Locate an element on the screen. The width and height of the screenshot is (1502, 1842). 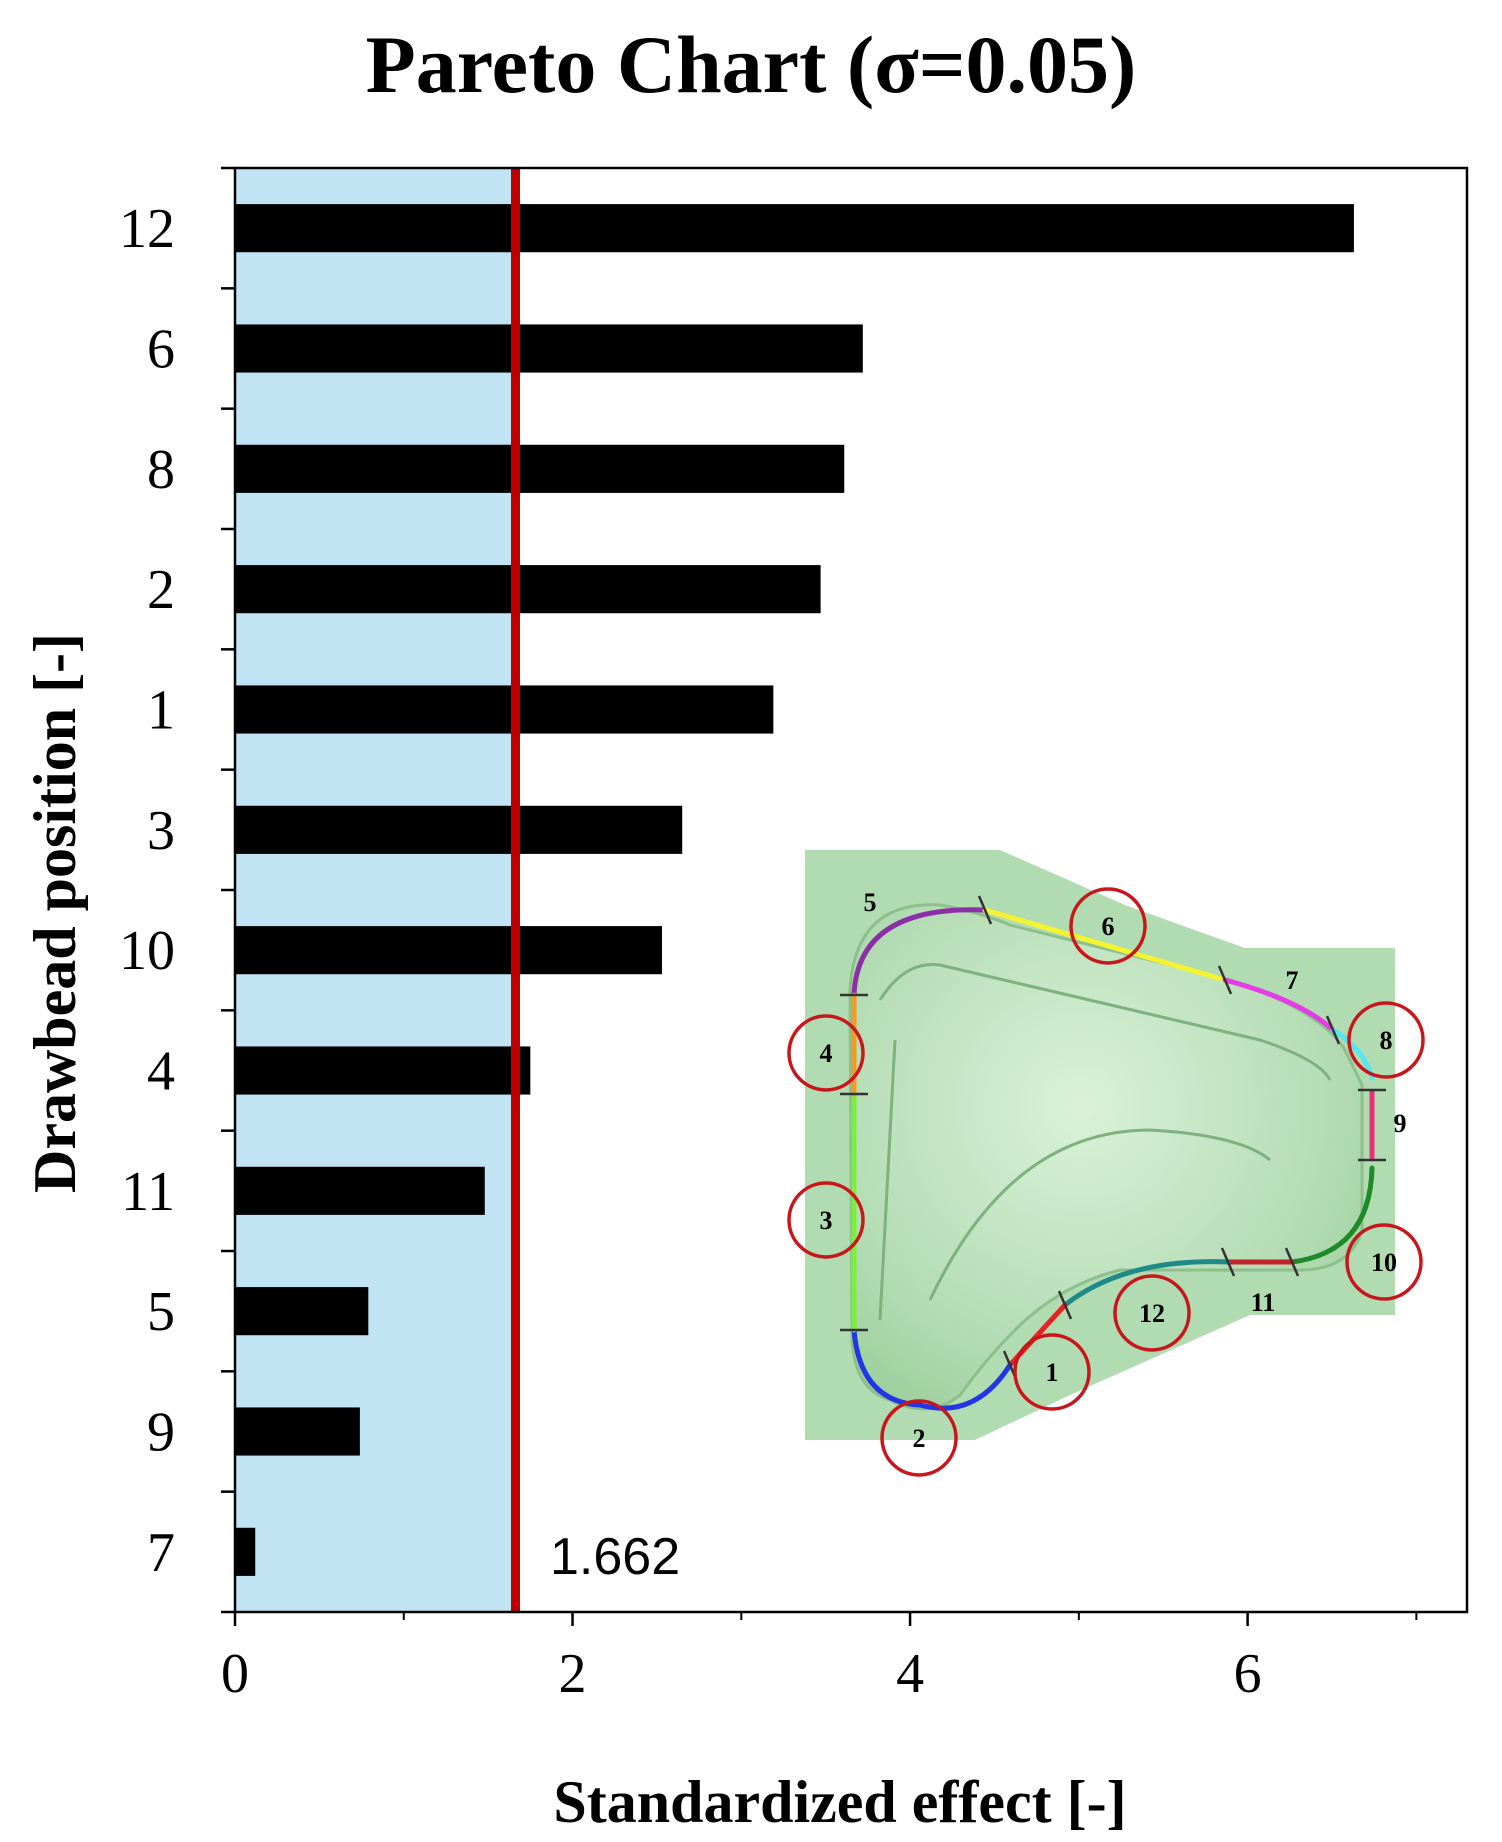
y-tick-label-5: 5 is located at coordinates (161, 1312).